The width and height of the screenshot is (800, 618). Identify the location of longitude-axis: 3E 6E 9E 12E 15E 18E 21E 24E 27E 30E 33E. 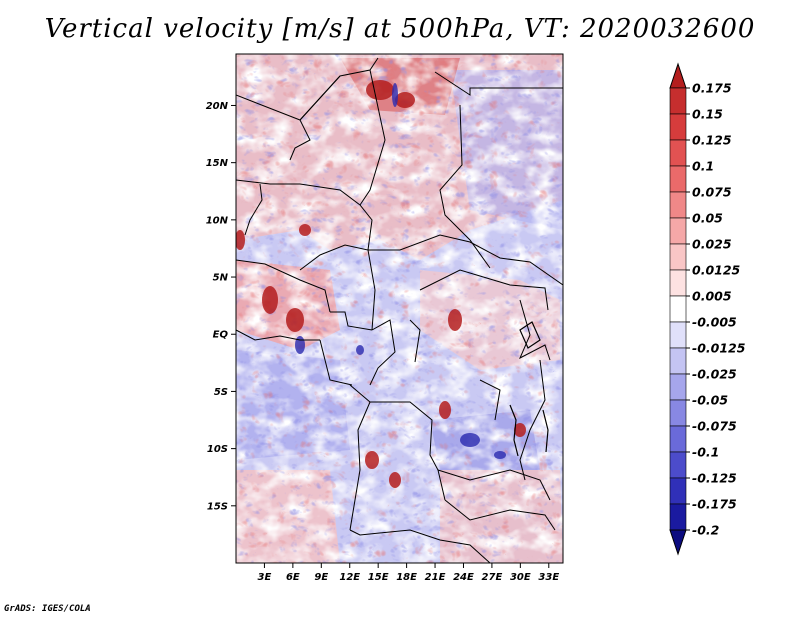
(408, 573).